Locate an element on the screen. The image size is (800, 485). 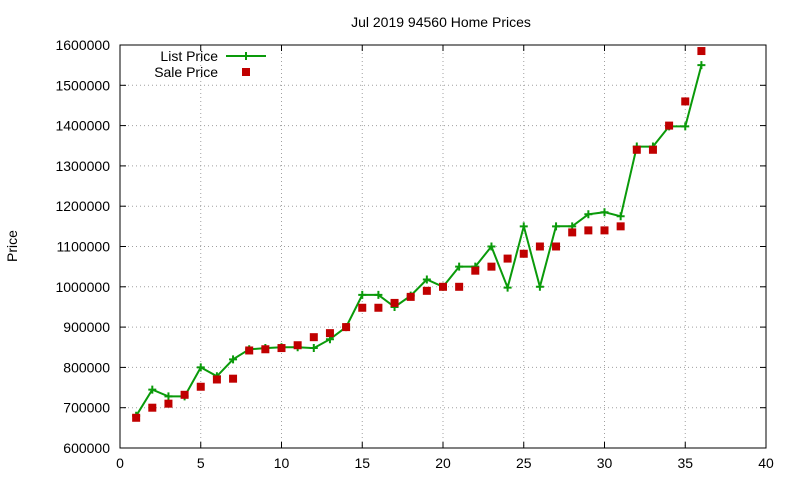
y-axis-label: Price is located at coordinates (12, 246).